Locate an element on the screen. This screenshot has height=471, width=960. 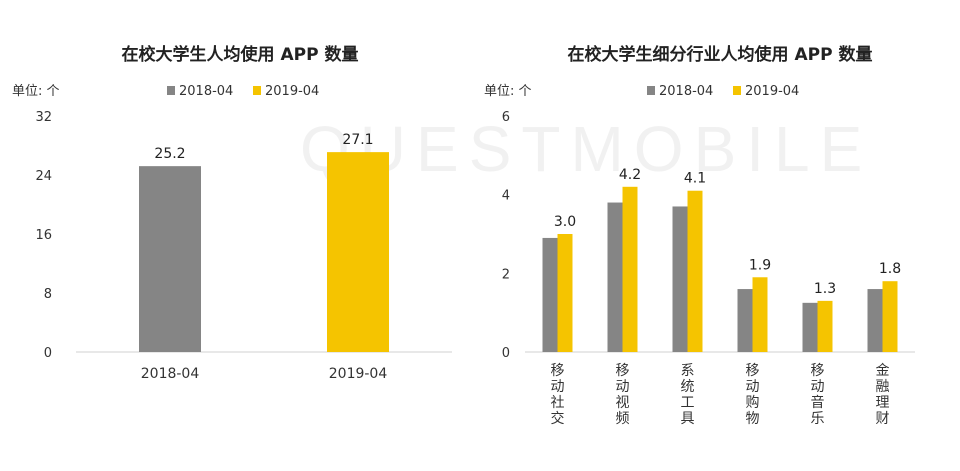
left-chart-title: 在校大学生人均使用 APP 数量 is located at coordinates (240, 54).